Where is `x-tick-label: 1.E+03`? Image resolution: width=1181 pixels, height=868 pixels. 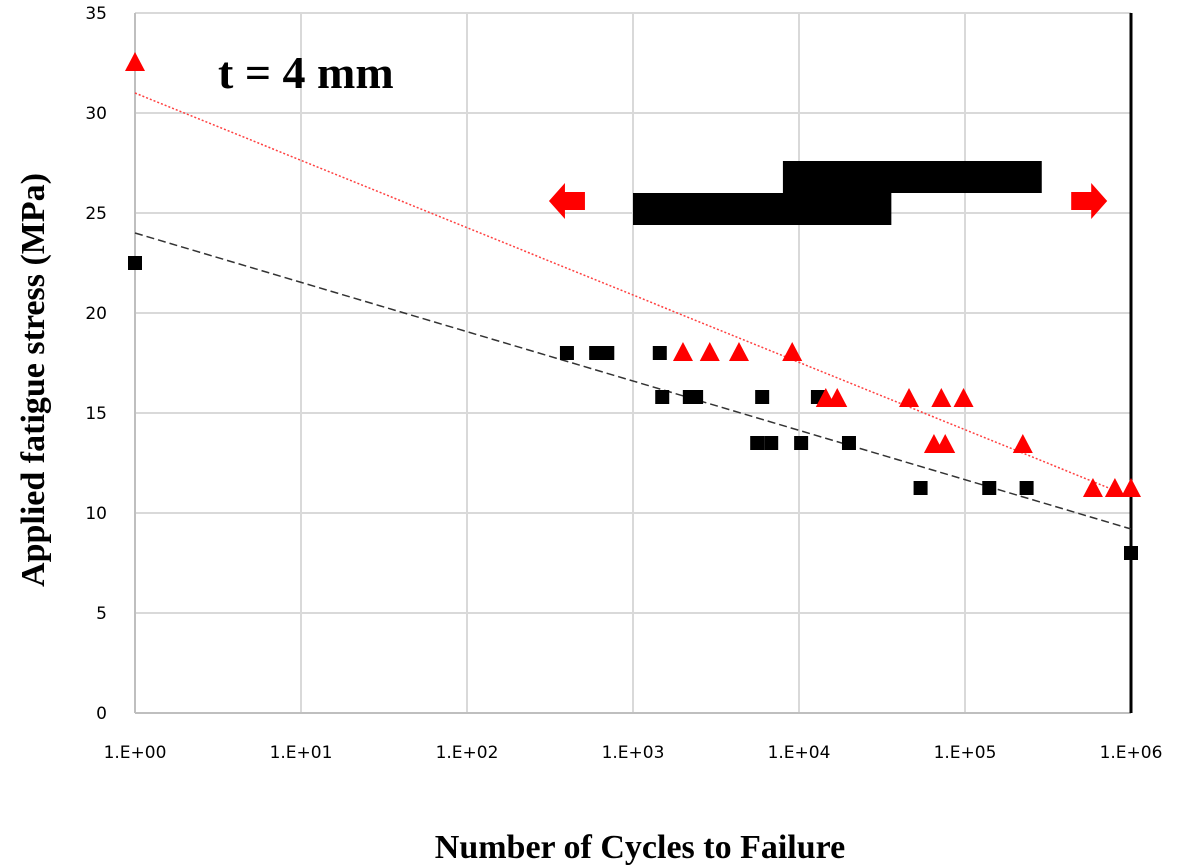 x-tick-label: 1.E+03 is located at coordinates (633, 753).